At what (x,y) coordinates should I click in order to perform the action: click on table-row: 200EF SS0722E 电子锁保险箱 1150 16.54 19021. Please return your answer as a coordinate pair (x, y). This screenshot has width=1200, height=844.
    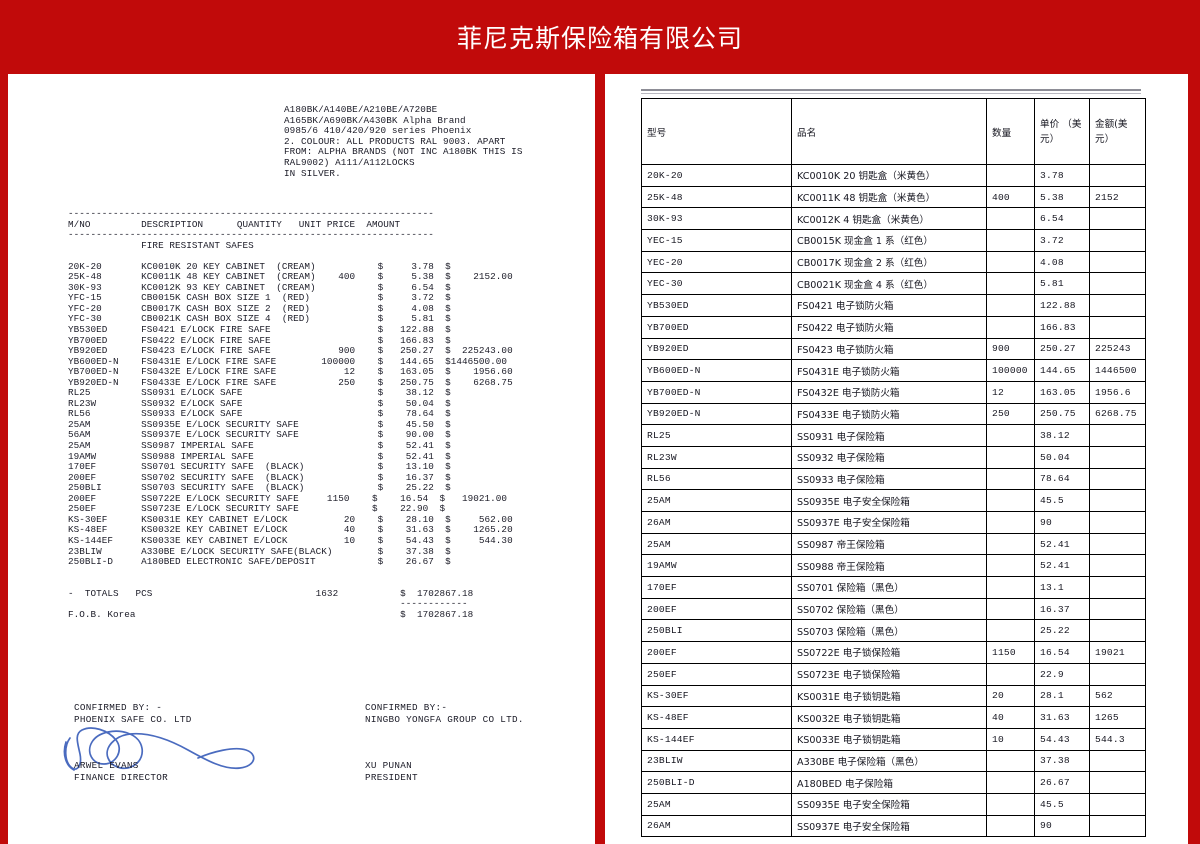
    Looking at the image, I should click on (893, 652).